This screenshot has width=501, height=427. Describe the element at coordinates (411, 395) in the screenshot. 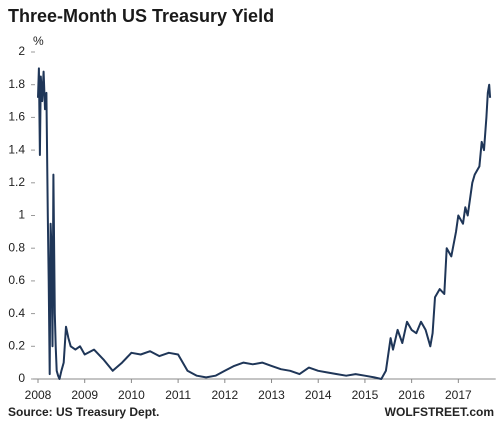

I see `x-tick-label: 2016` at that location.